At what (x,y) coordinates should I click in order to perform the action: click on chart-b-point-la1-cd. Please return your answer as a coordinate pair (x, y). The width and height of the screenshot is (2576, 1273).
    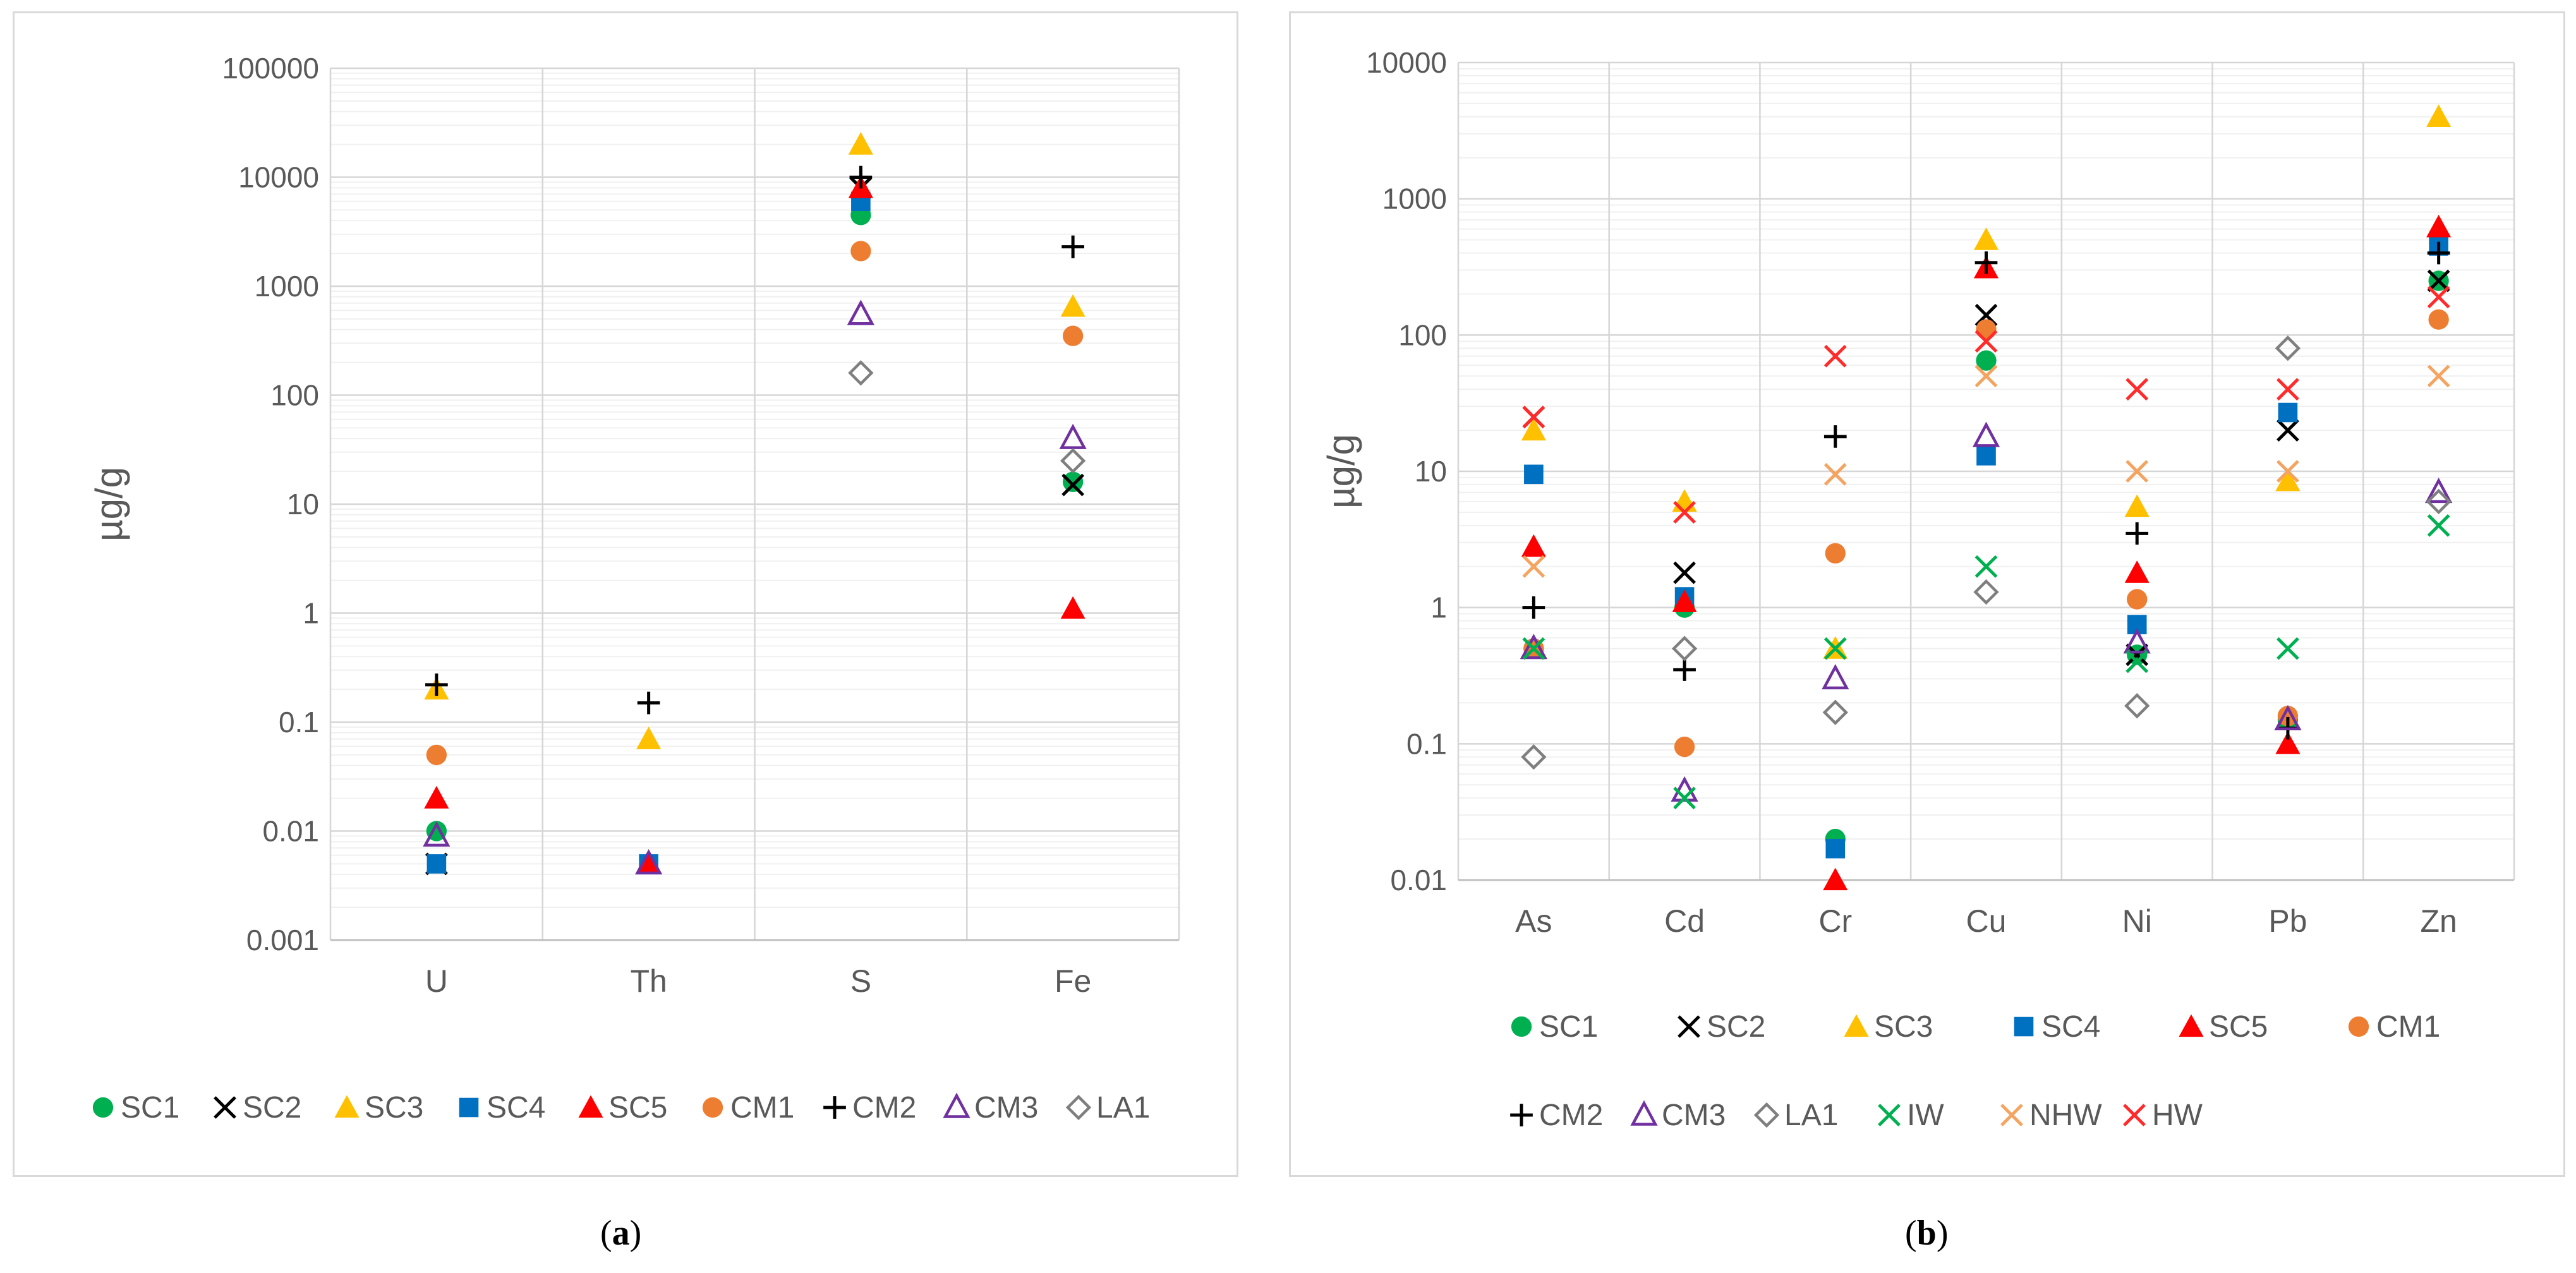
    Looking at the image, I should click on (1684, 648).